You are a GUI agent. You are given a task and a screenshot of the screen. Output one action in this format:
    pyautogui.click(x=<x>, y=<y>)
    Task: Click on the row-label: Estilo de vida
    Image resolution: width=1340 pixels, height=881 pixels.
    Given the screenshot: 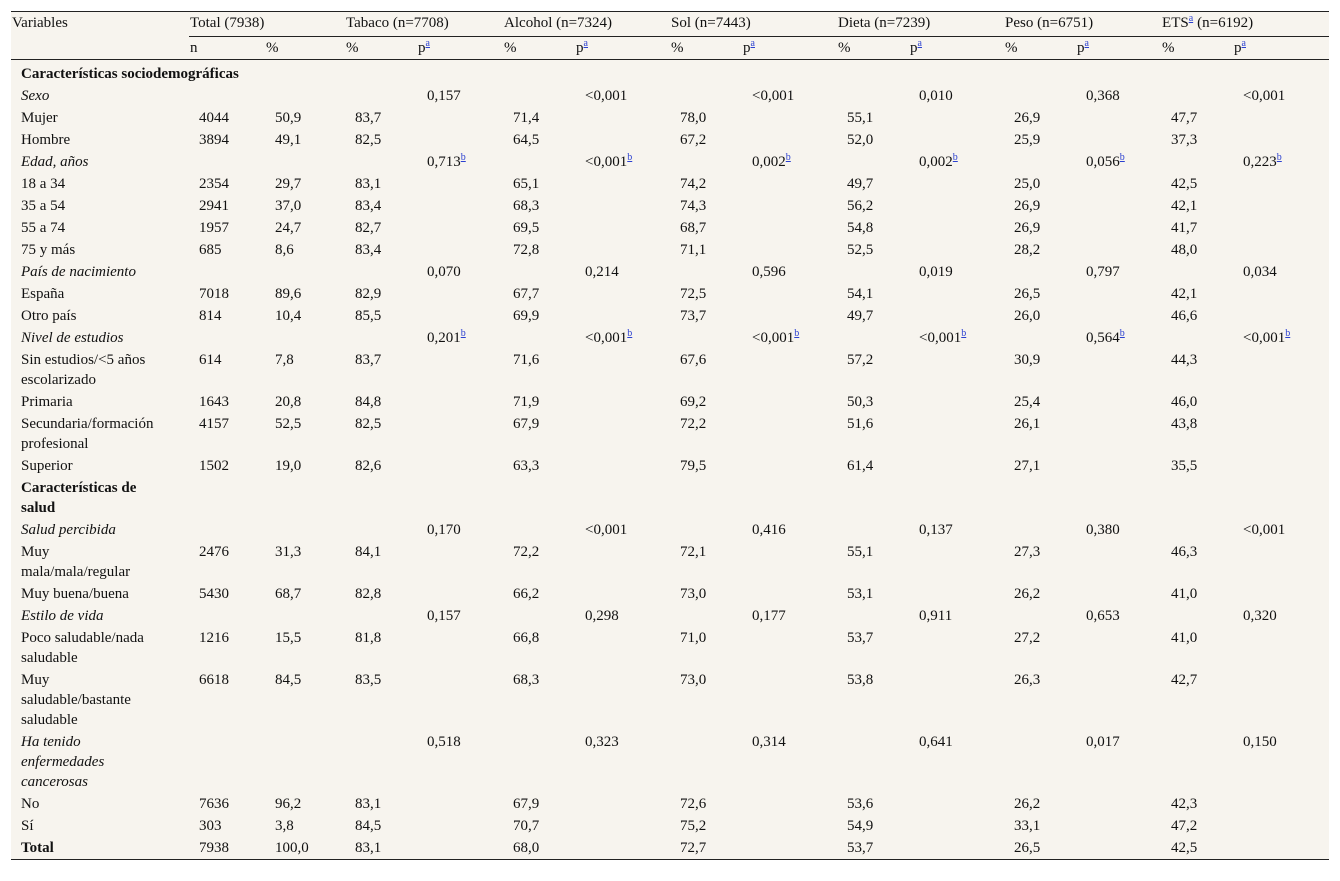 What is the action you would take?
    pyautogui.click(x=62, y=616)
    